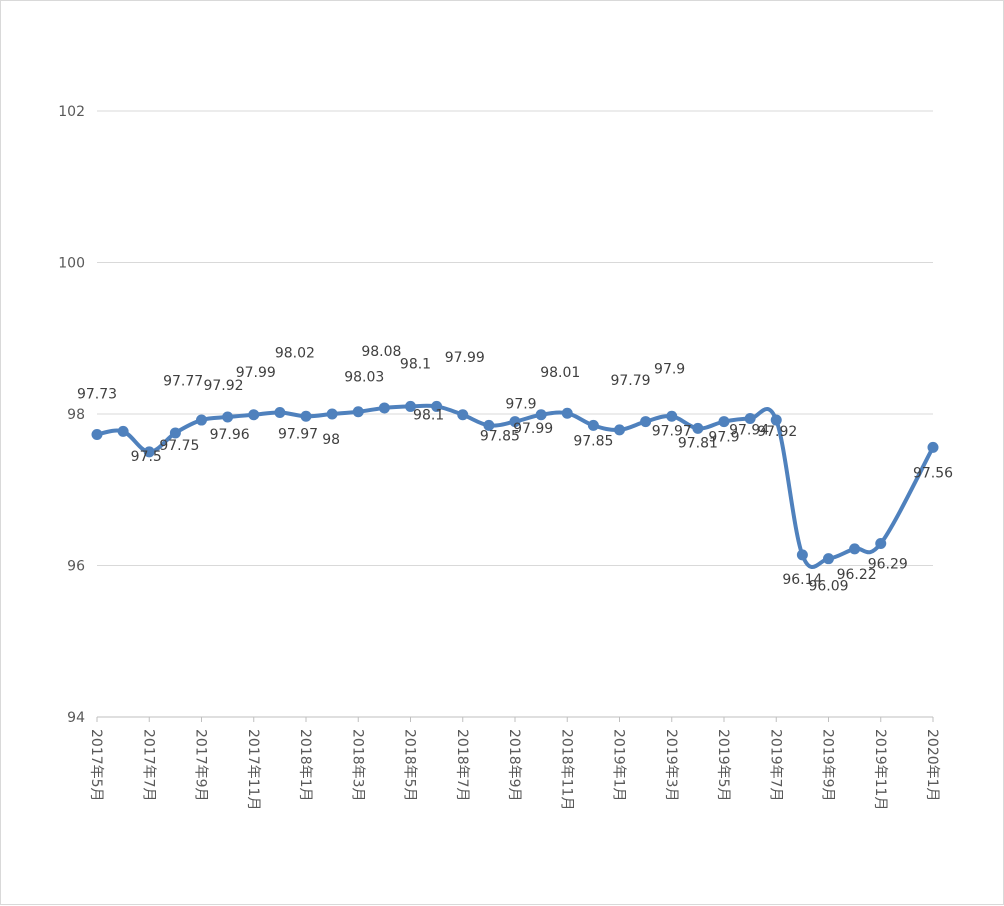 The height and width of the screenshot is (906, 1004). Describe the element at coordinates (828, 587) in the screenshot. I see `data-label: 96.09` at that location.